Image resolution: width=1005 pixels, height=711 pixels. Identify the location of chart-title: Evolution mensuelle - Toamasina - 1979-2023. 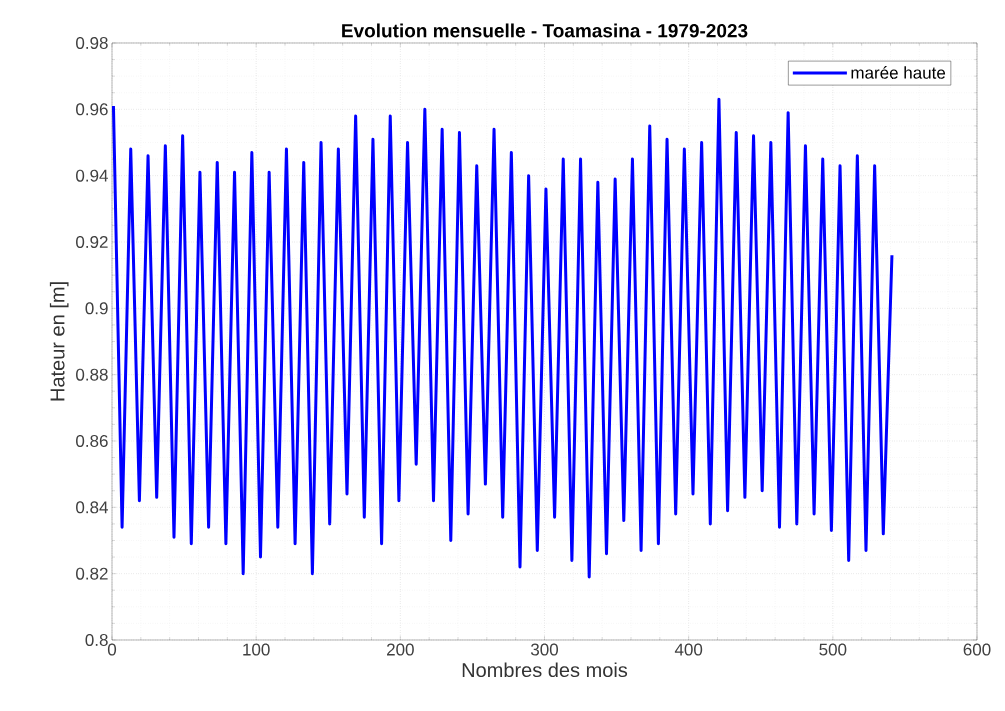
(545, 30).